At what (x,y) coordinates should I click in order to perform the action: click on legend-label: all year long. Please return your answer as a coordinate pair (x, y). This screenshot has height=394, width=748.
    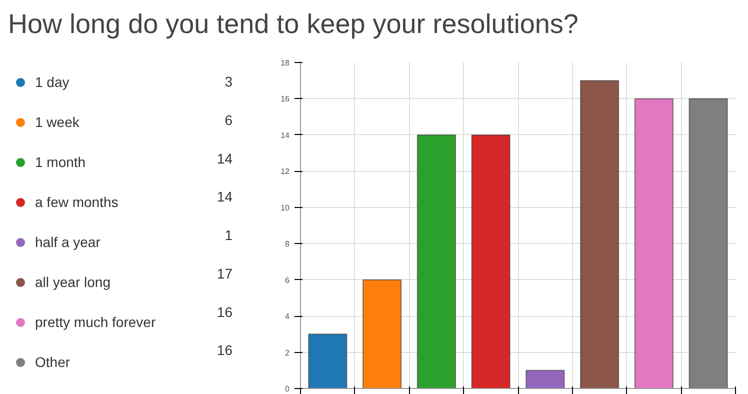
    Looking at the image, I should click on (72, 282).